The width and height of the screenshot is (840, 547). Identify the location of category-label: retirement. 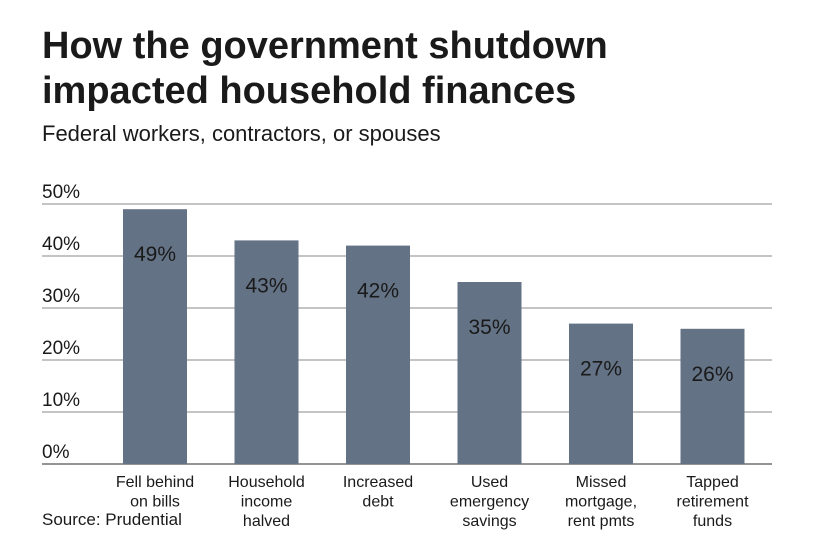
(712, 502).